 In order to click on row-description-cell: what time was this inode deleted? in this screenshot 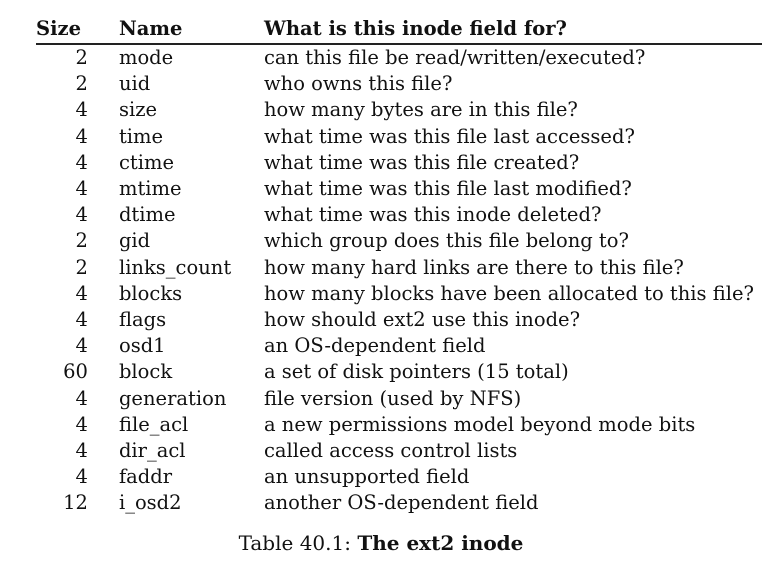, I will do `click(432, 215)`.